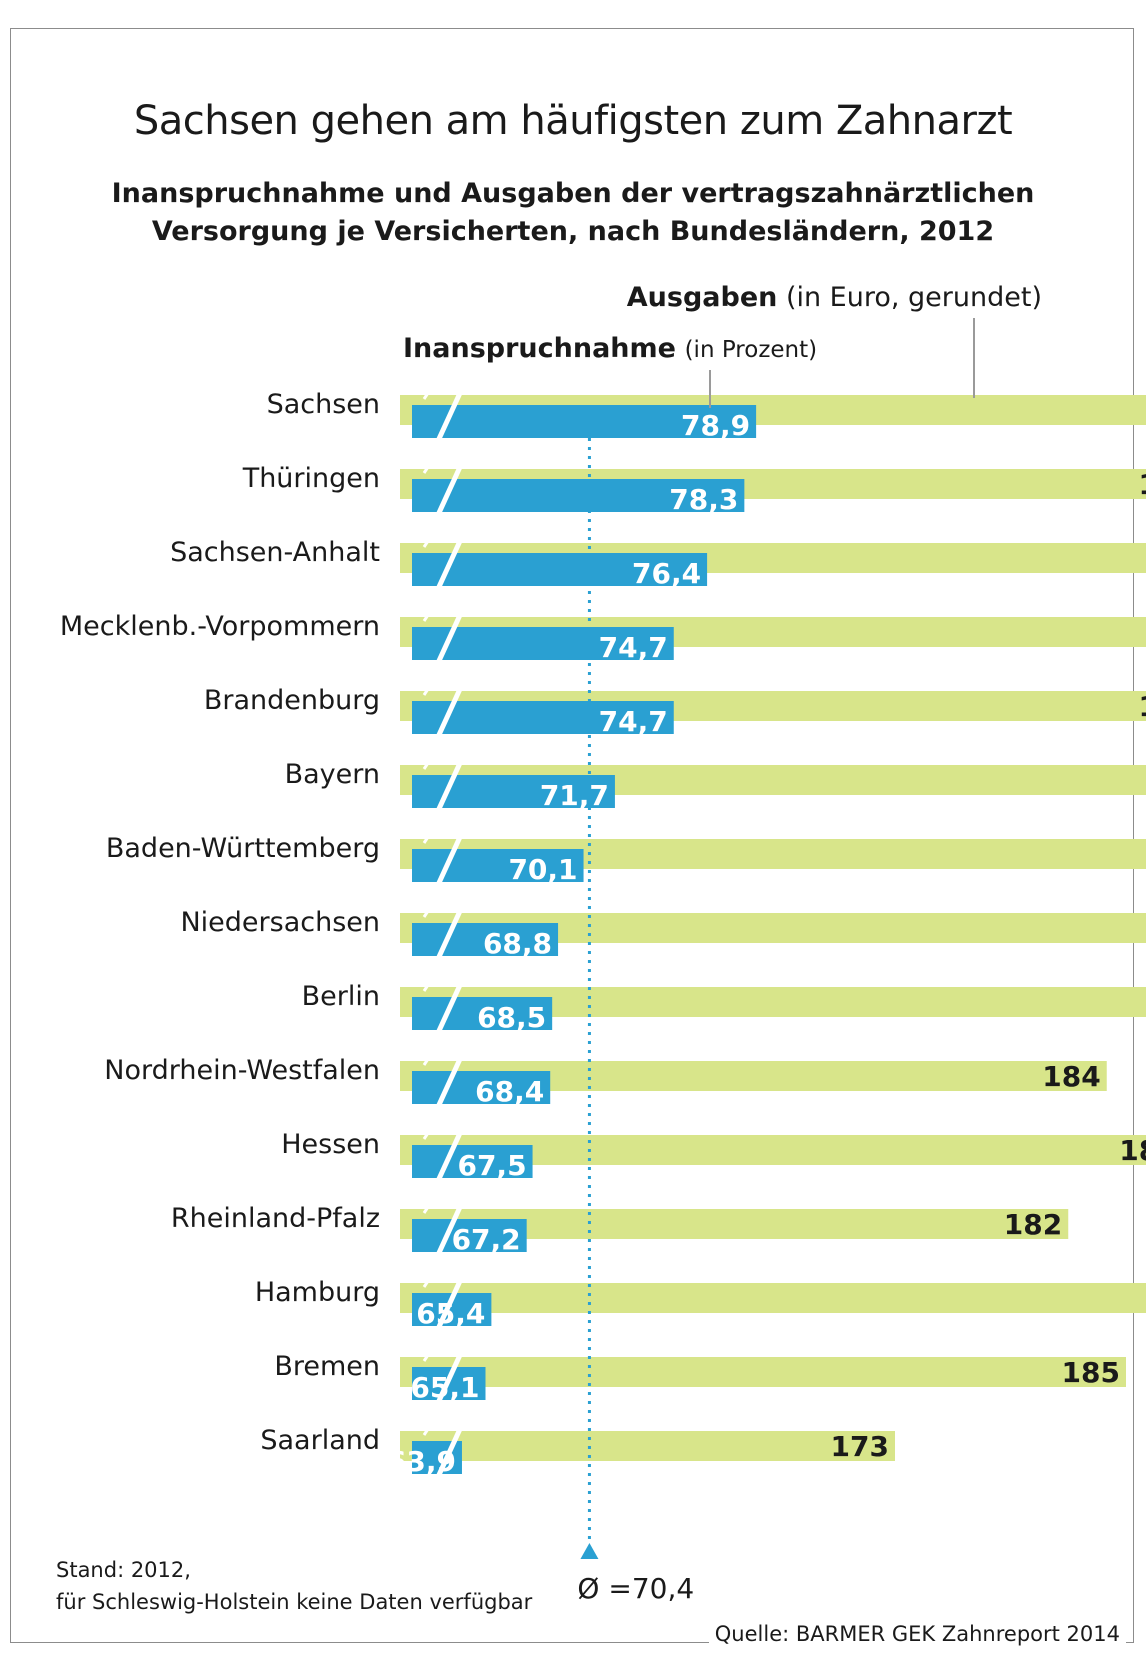 The height and width of the screenshot is (1657, 1146). Describe the element at coordinates (320, 1440) in the screenshot. I see `category-label: Saarland` at that location.